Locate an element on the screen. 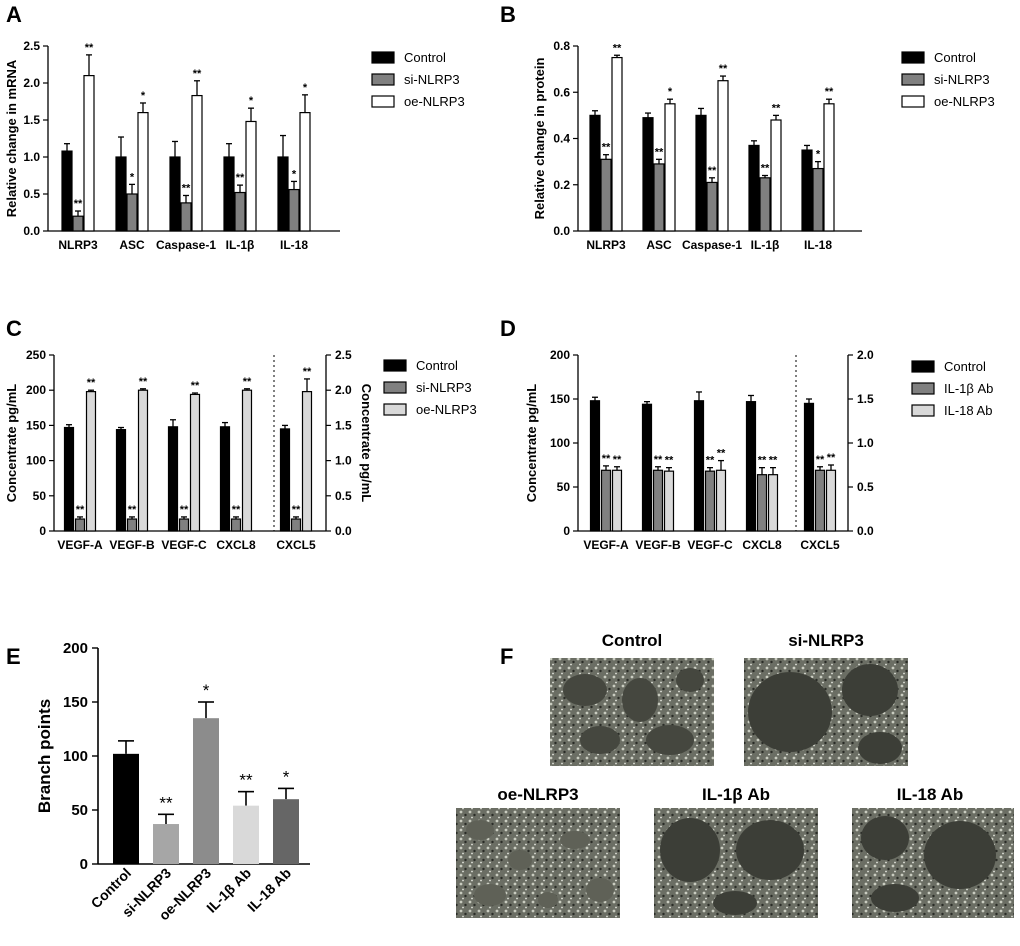  y-tick-label: 1.0 is located at coordinates (31, 157).